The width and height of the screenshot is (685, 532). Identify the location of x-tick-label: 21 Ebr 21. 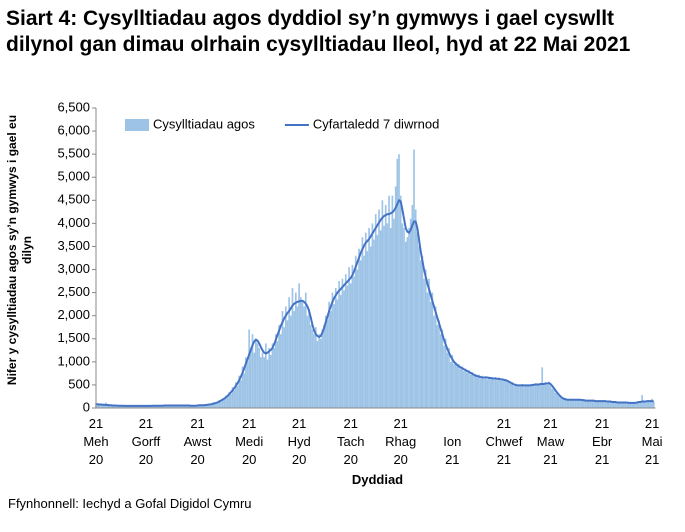
(602, 441).